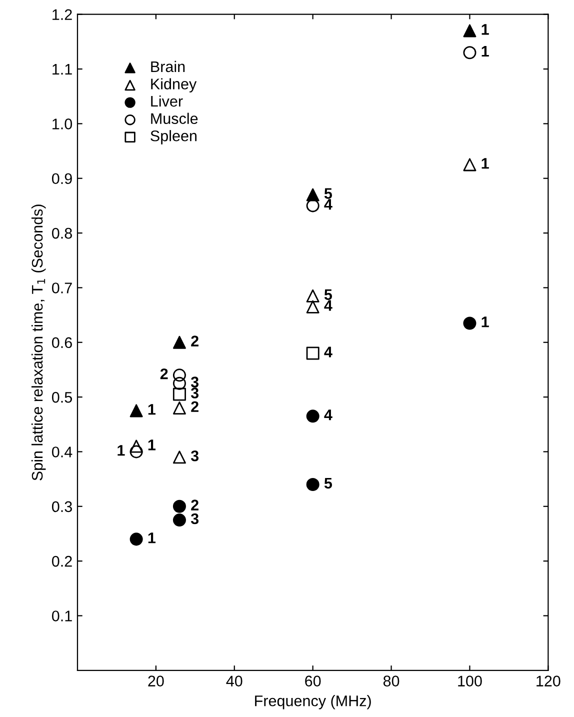 The height and width of the screenshot is (717, 574). Describe the element at coordinates (62, 397) in the screenshot. I see `y-tick-label: 0.5` at that location.